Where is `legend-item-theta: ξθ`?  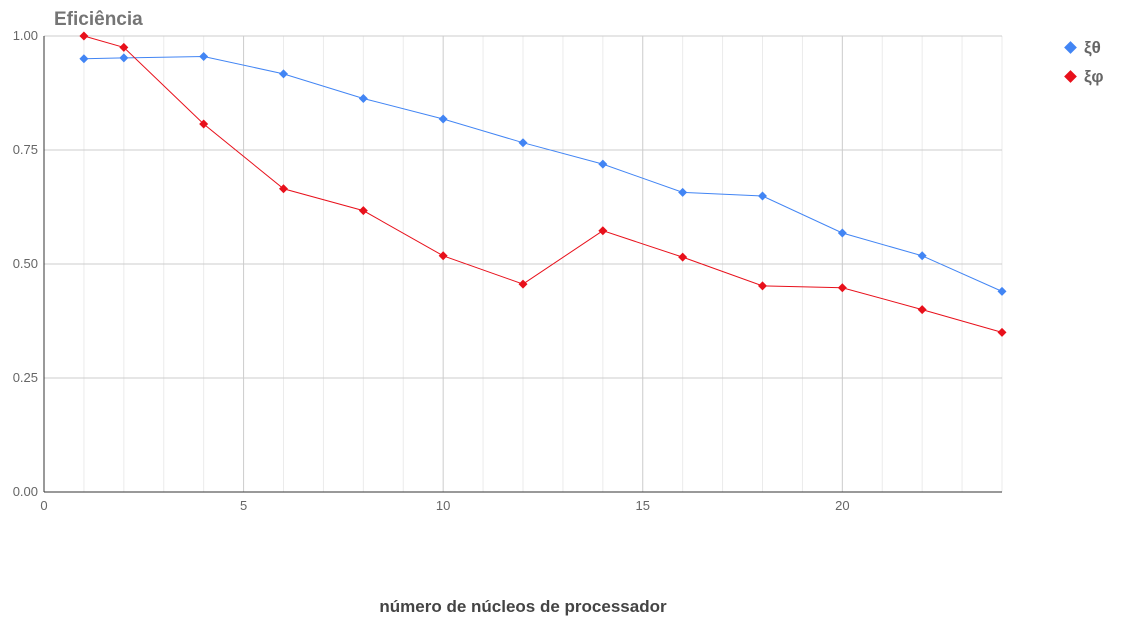
legend-item-theta: ξθ is located at coordinates (1084, 47).